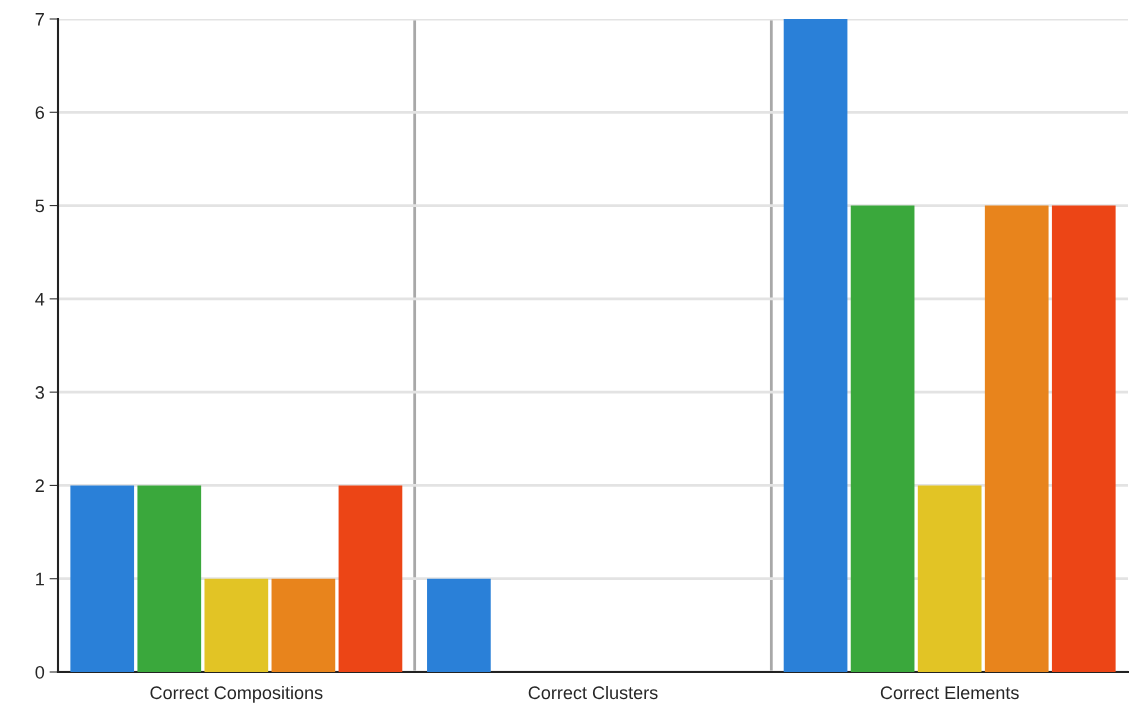 Image resolution: width=1129 pixels, height=721 pixels. Describe the element at coordinates (39, 485) in the screenshot. I see `y-tick-label: 2` at that location.